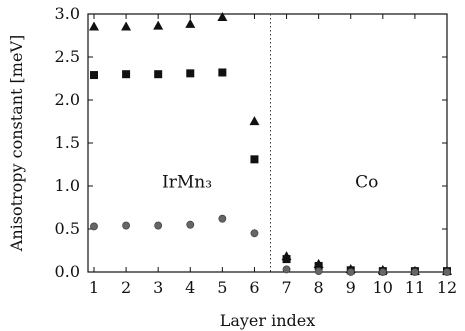 Image resolution: width=465 pixels, height=331 pixels. I want to click on x-tick-label: 7, so click(286, 287).